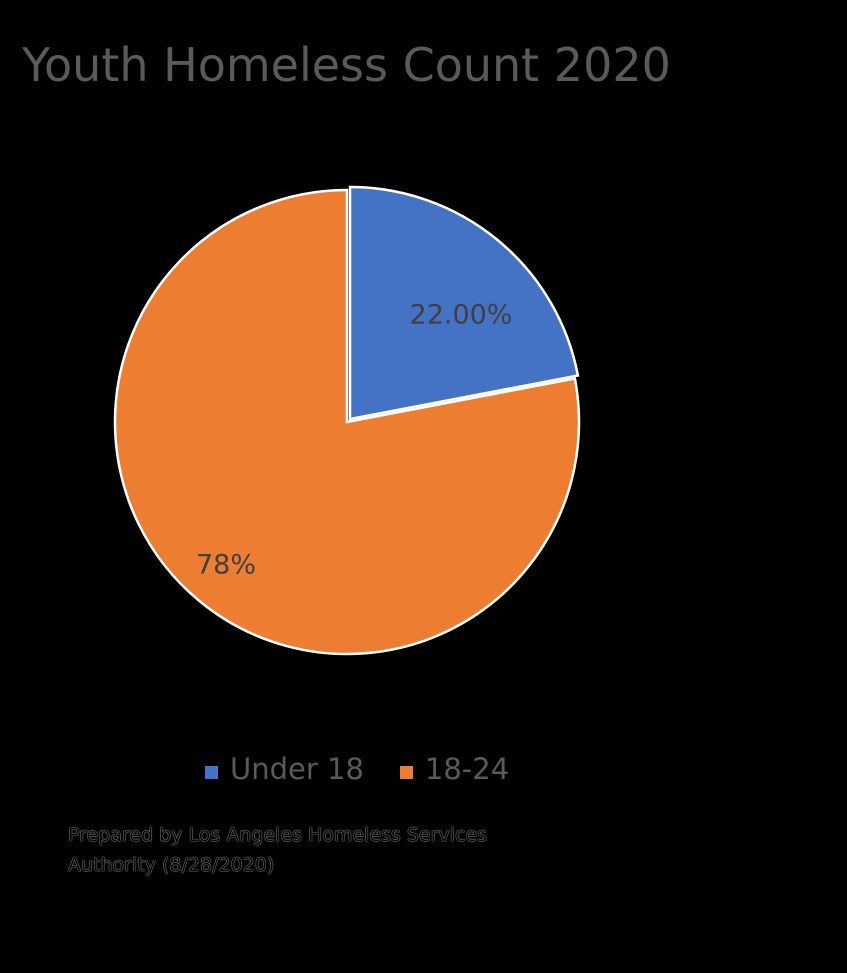  I want to click on legend-item-18-24: 18-24, so click(454, 769).